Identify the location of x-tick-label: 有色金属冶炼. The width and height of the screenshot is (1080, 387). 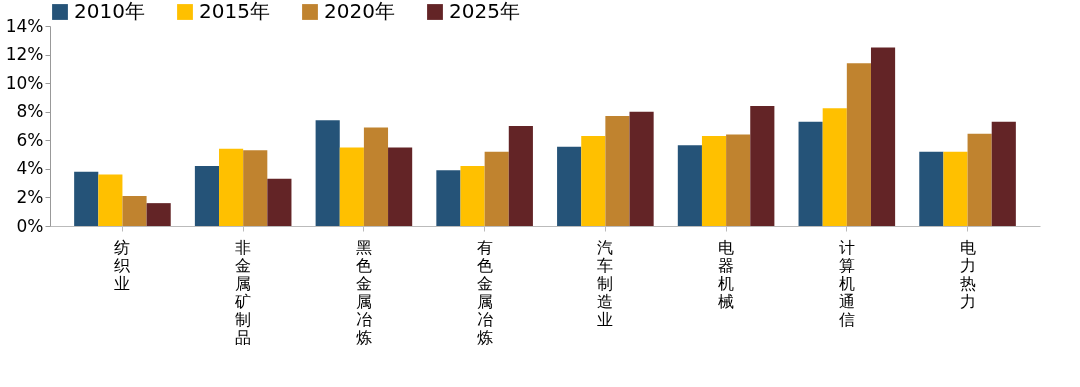
(484, 292).